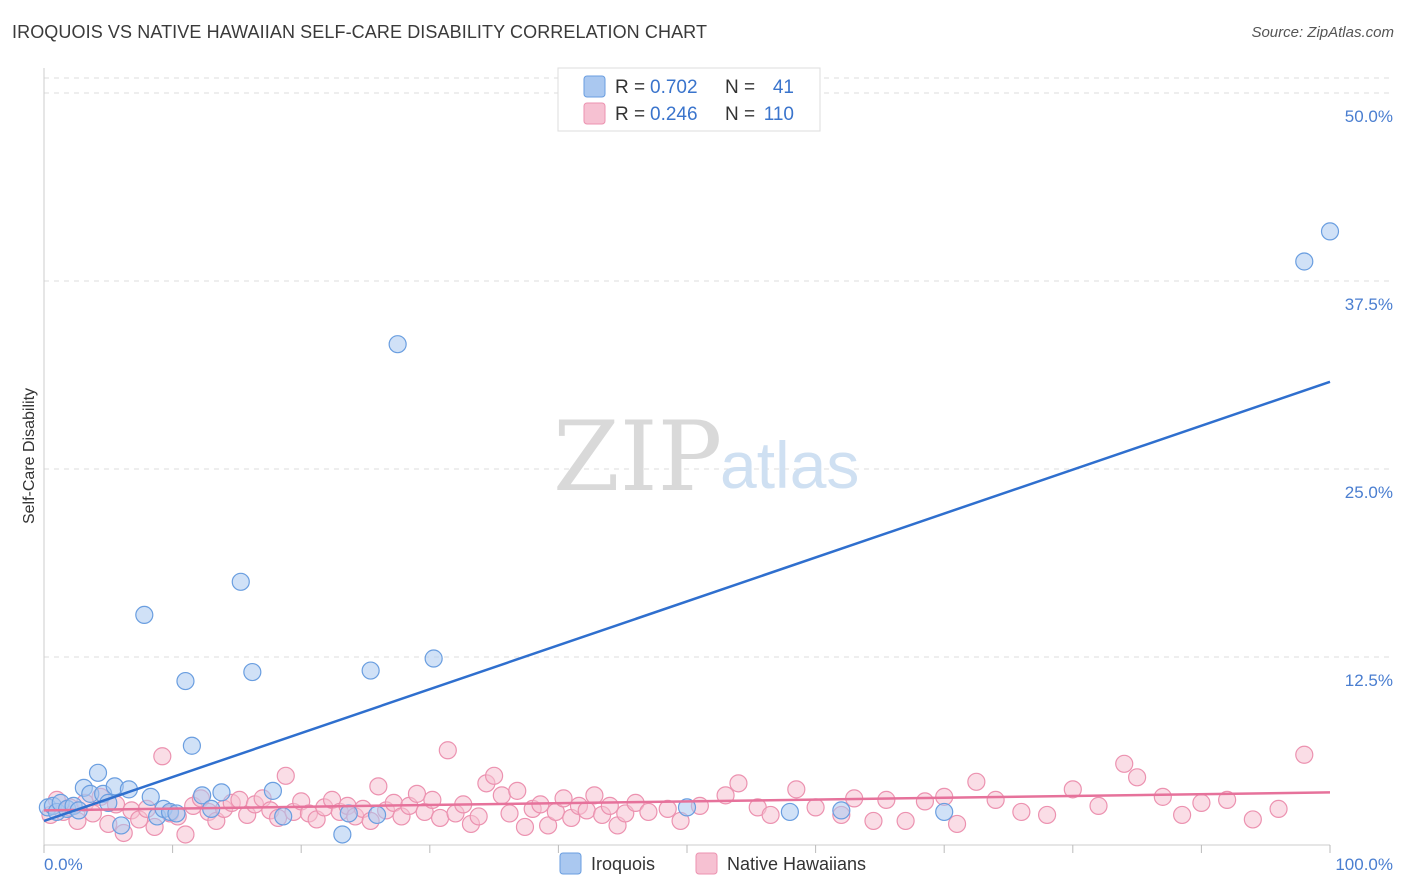 The width and height of the screenshot is (1406, 892). Describe the element at coordinates (674, 87) in the screenshot. I see `legend-r-value-1: 0.702` at that location.